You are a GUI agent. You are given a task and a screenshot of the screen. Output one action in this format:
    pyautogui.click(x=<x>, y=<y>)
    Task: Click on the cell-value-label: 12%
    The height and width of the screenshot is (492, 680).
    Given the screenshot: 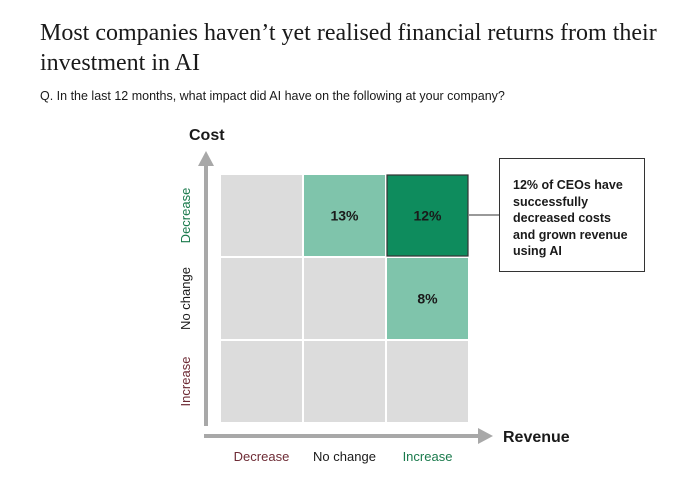 What is the action you would take?
    pyautogui.click(x=427, y=216)
    